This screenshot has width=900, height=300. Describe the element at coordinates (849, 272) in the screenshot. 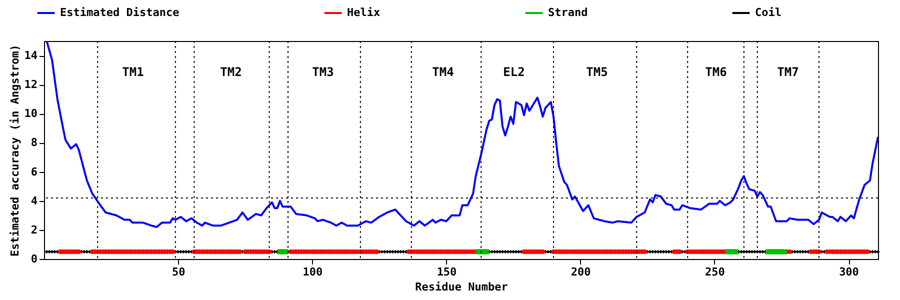

I see `x-tick-label: 300` at that location.